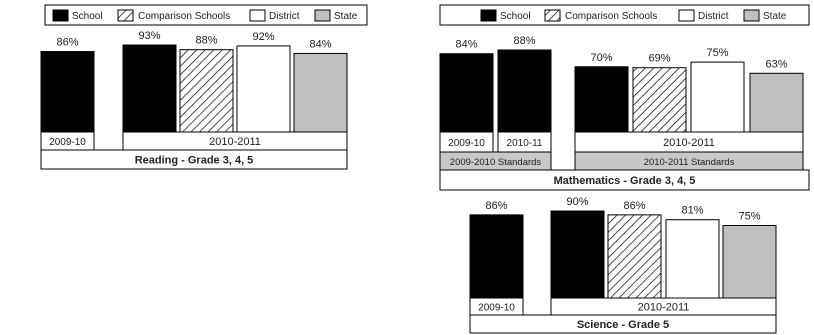 The width and height of the screenshot is (814, 335). Describe the element at coordinates (692, 211) in the screenshot. I see `value-label-district-2010-2011: 81%` at that location.